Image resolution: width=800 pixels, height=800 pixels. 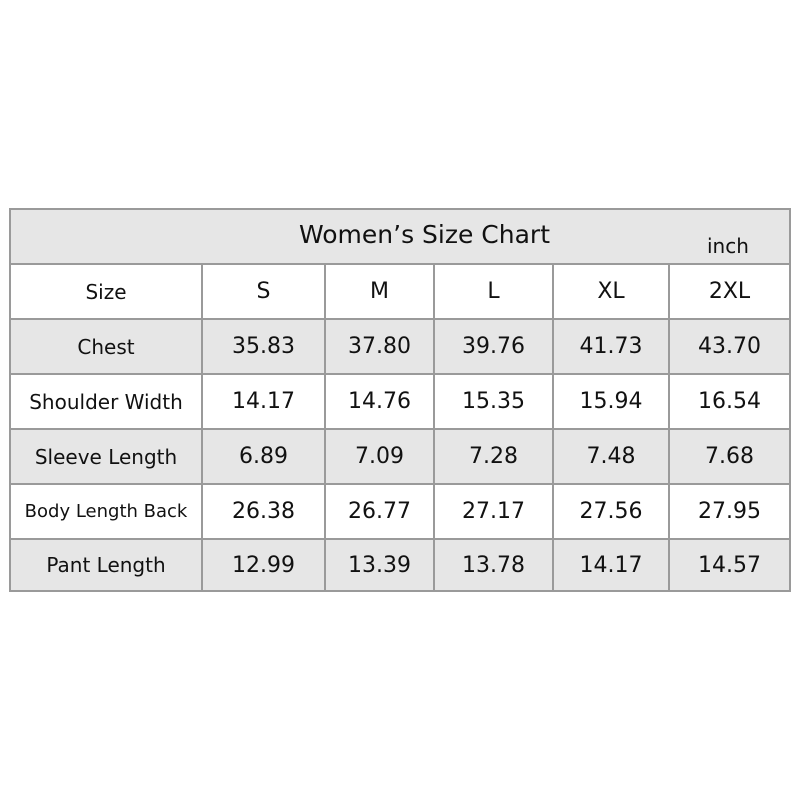 What do you see at coordinates (729, 291) in the screenshot?
I see `table-cell: 2XL` at bounding box center [729, 291].